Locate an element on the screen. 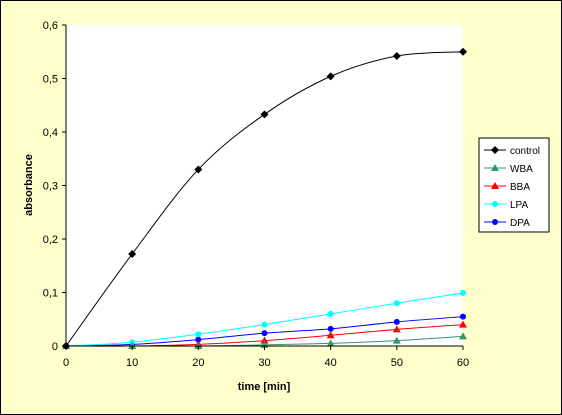 This screenshot has width=562, height=415. legend-label-lpa: LPA is located at coordinates (519, 205).